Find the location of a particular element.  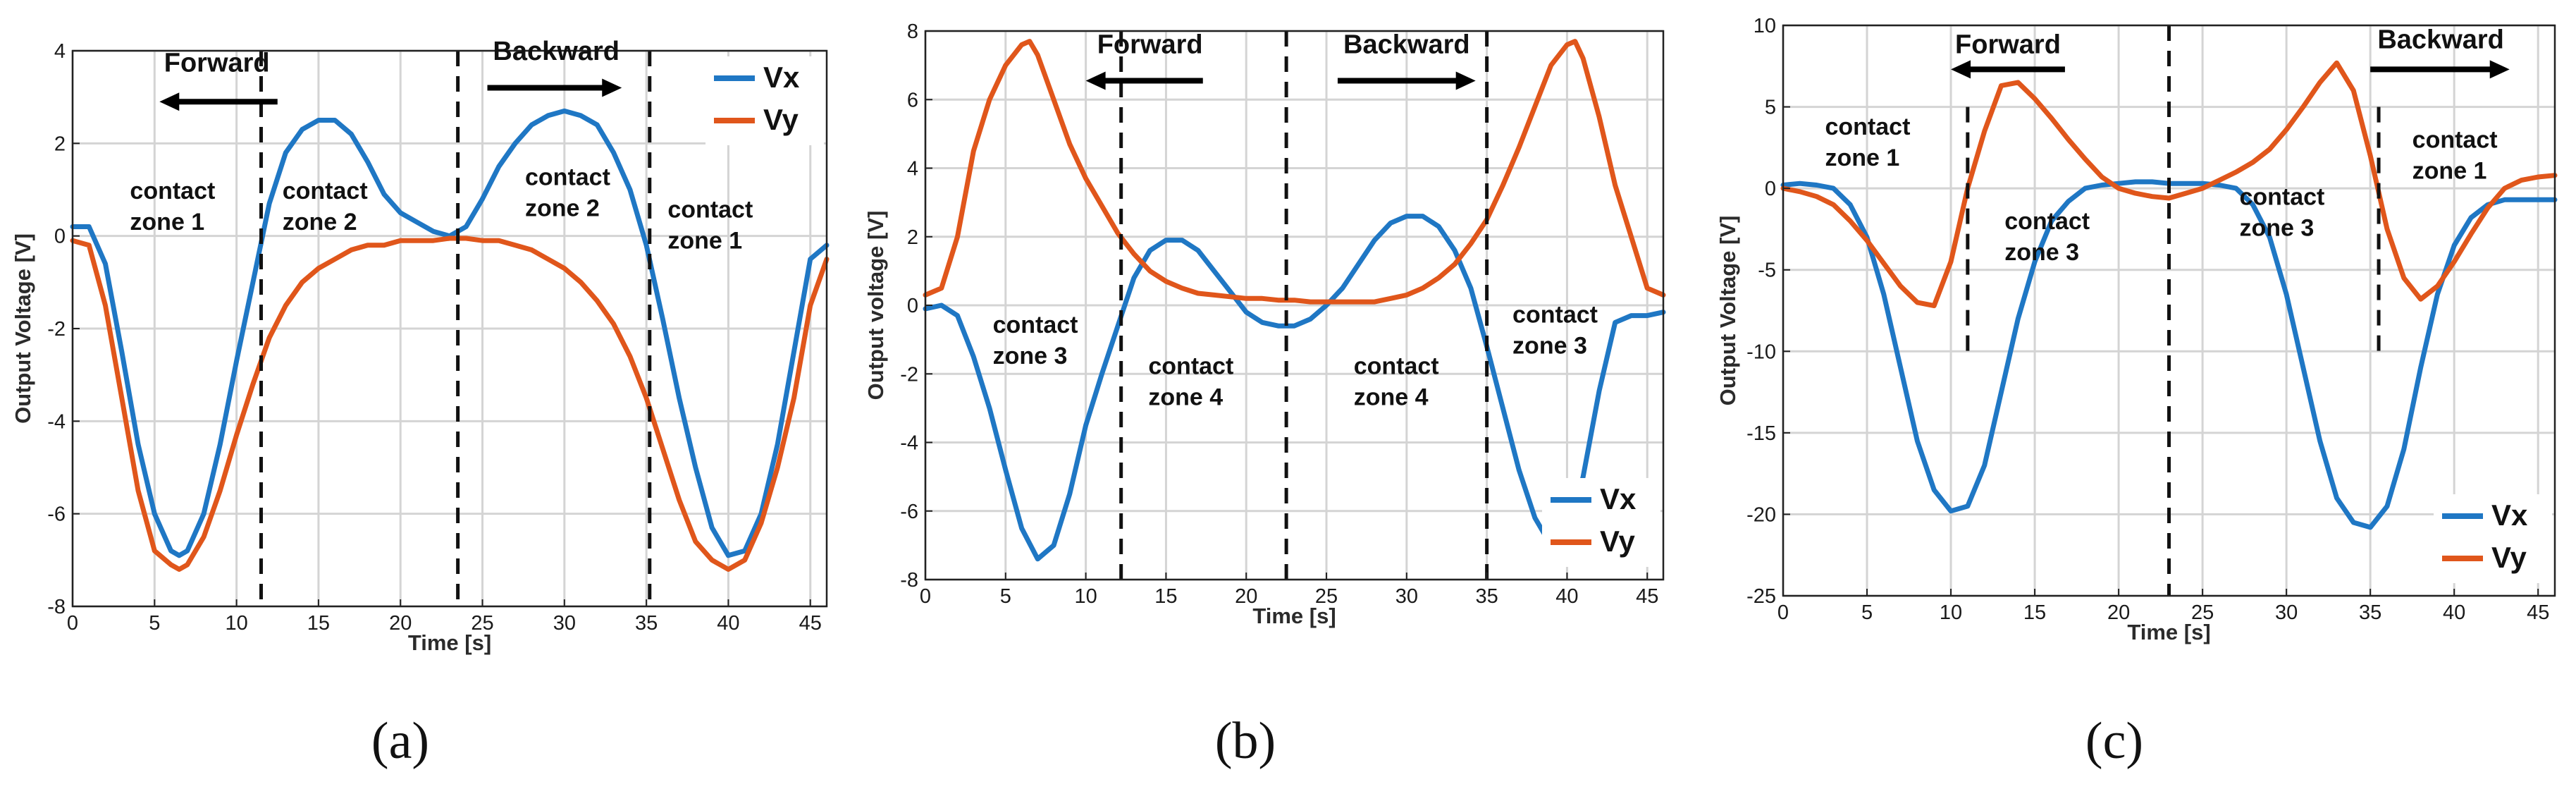

y-axis-label: Output voltage [V] is located at coordinates (876, 305).